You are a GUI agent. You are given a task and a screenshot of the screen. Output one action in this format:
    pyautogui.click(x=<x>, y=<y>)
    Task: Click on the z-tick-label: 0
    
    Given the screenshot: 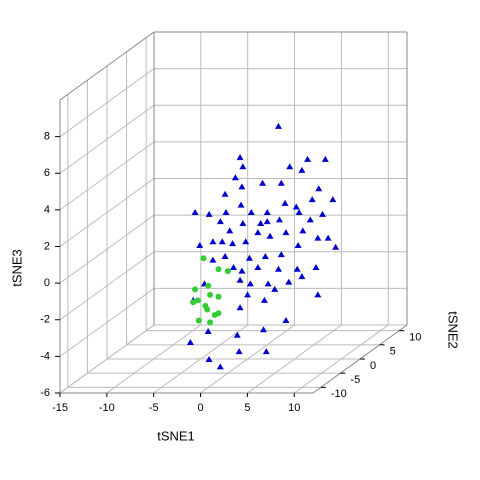 What is the action you would take?
    pyautogui.click(x=47, y=283)
    